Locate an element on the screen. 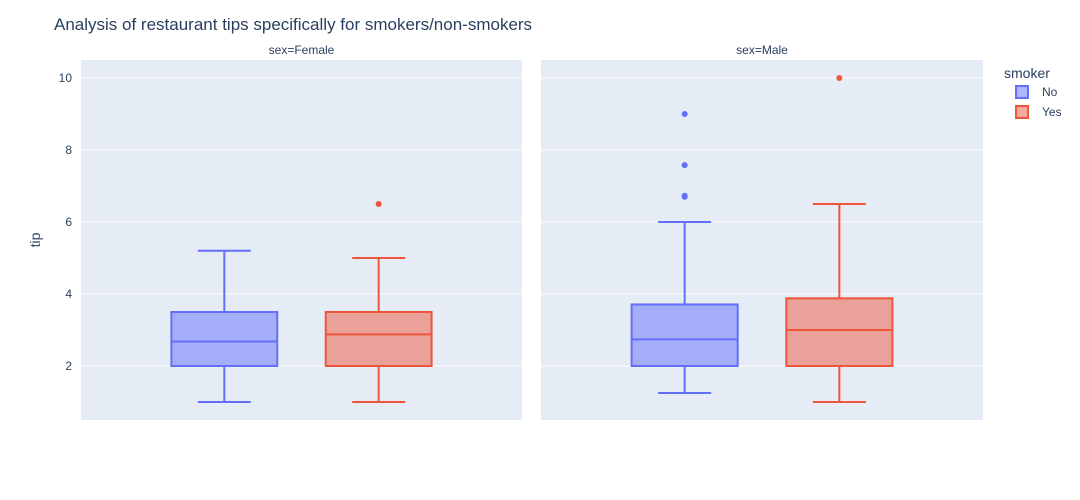 The width and height of the screenshot is (1080, 500). y-tick-label: 4 is located at coordinates (68, 294).